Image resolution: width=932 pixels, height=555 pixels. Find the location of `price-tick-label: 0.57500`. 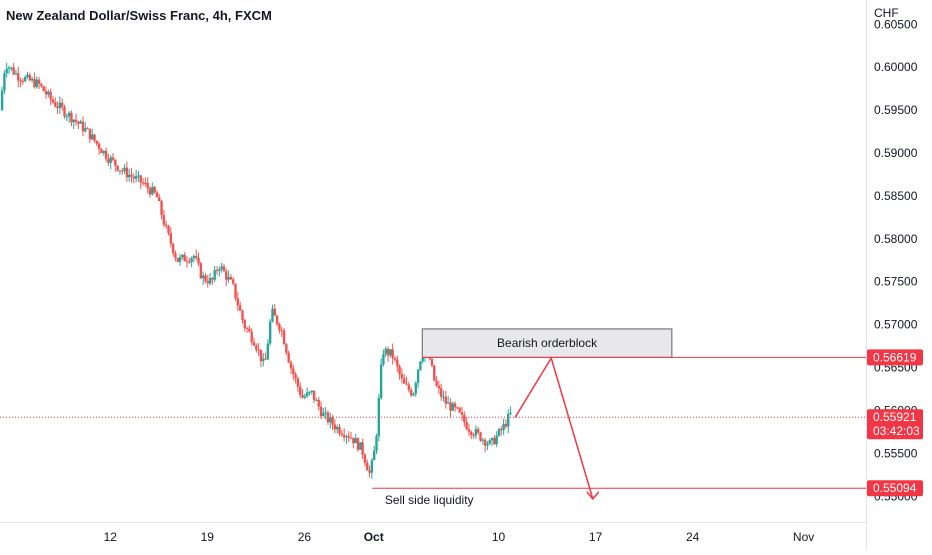

price-tick-label: 0.57500 is located at coordinates (896, 282).